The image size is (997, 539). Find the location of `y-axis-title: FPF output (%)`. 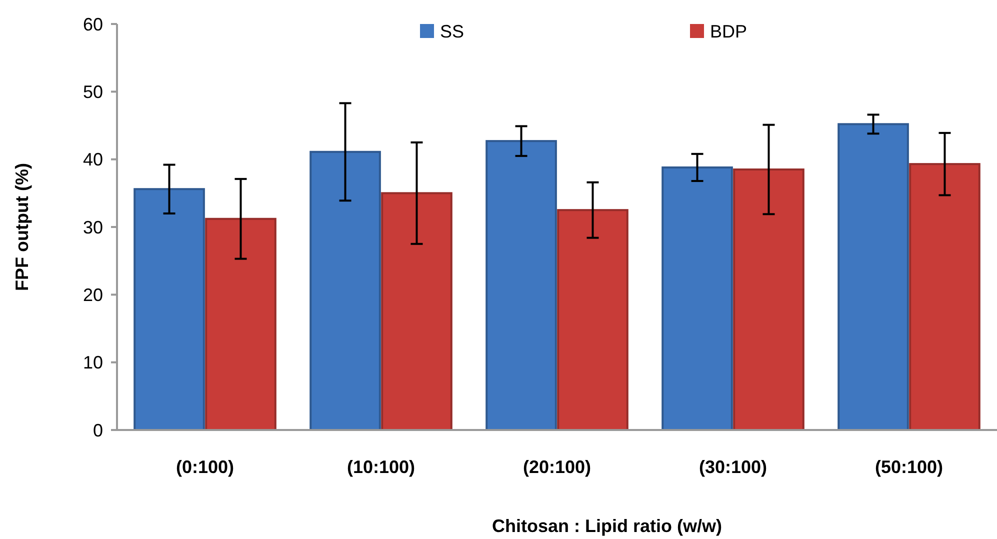

y-axis-title: FPF output (%) is located at coordinates (22, 227).